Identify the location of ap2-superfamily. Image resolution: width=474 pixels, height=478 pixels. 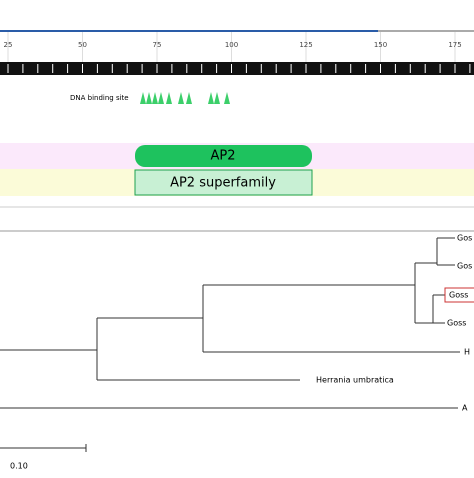
(223, 182).